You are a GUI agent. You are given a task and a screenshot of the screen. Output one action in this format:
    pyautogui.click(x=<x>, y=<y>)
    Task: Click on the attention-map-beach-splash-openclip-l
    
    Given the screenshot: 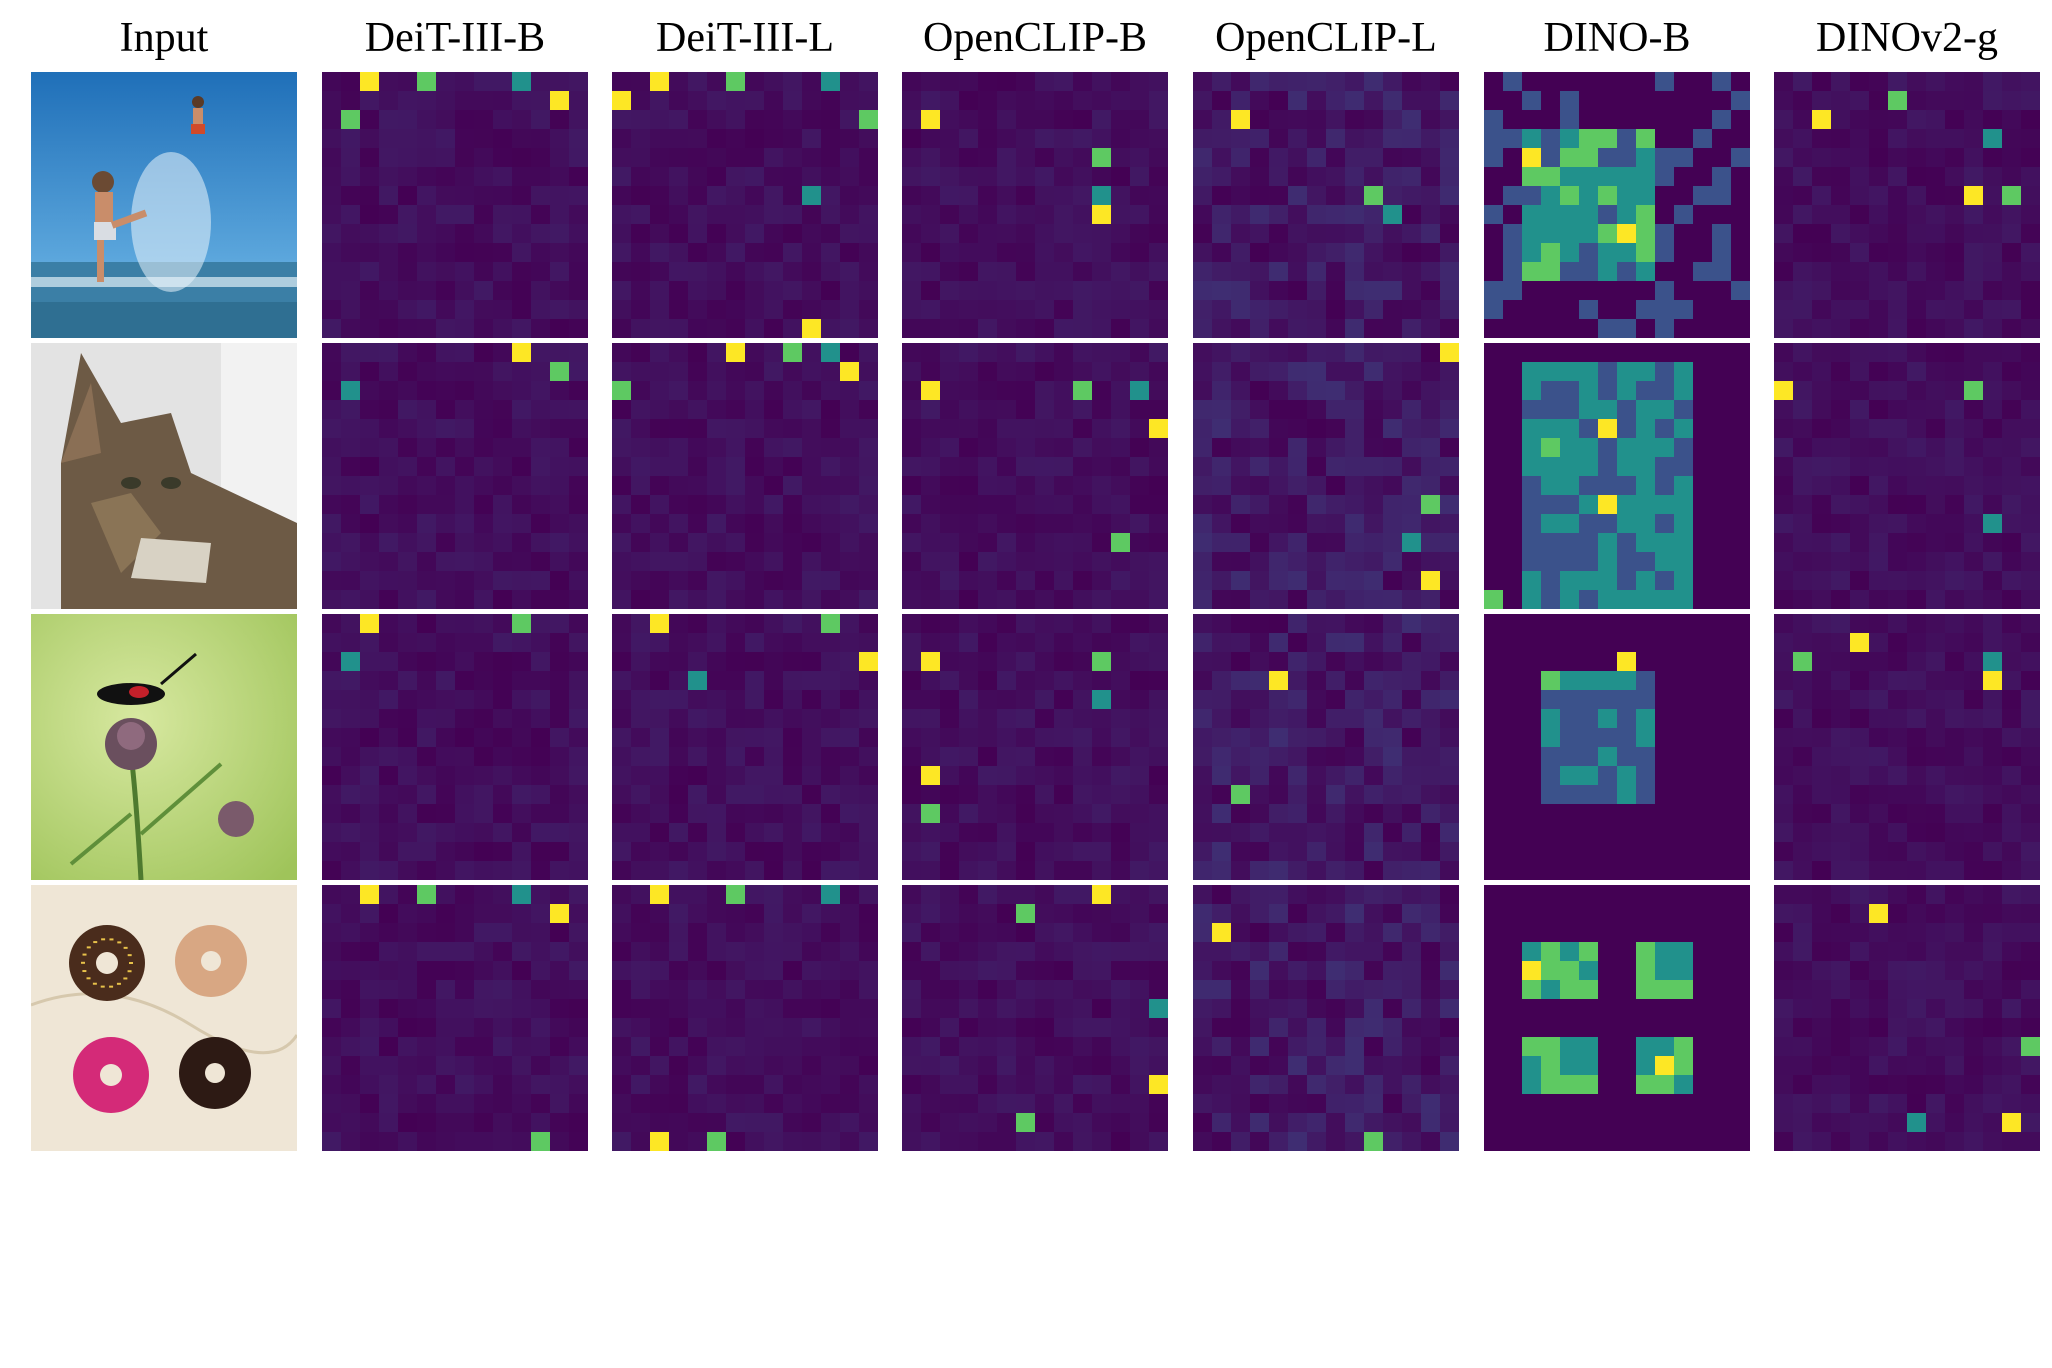 What is the action you would take?
    pyautogui.click(x=1326, y=205)
    